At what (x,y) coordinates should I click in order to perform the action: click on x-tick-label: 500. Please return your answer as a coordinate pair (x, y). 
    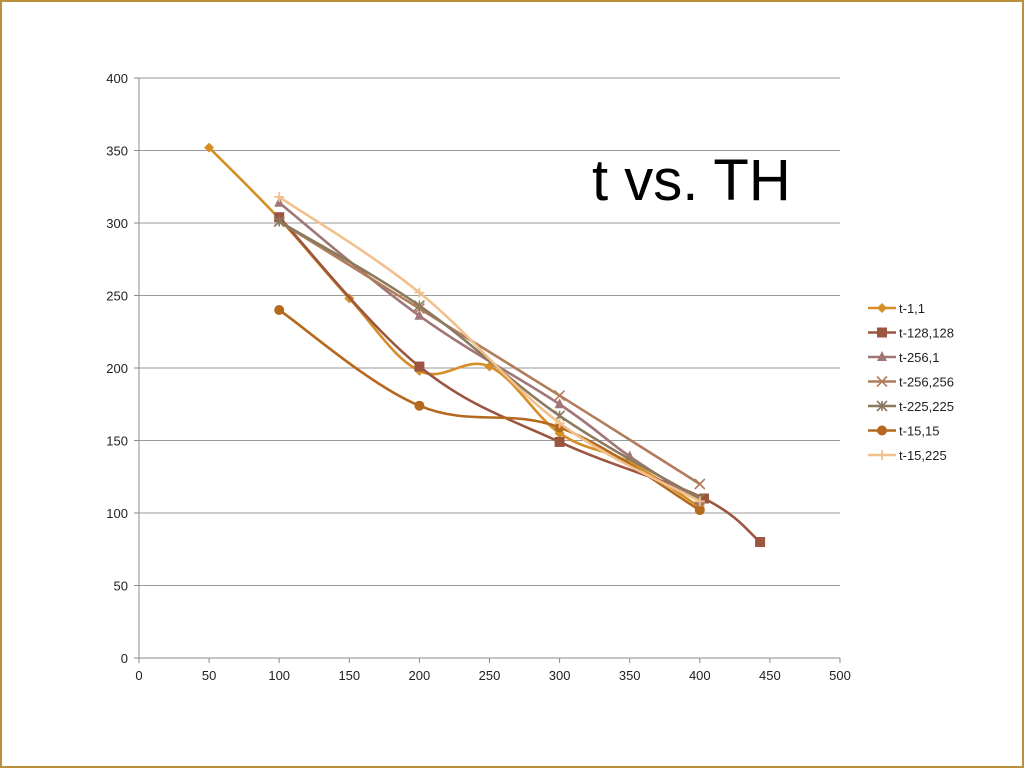
    Looking at the image, I should click on (840, 675).